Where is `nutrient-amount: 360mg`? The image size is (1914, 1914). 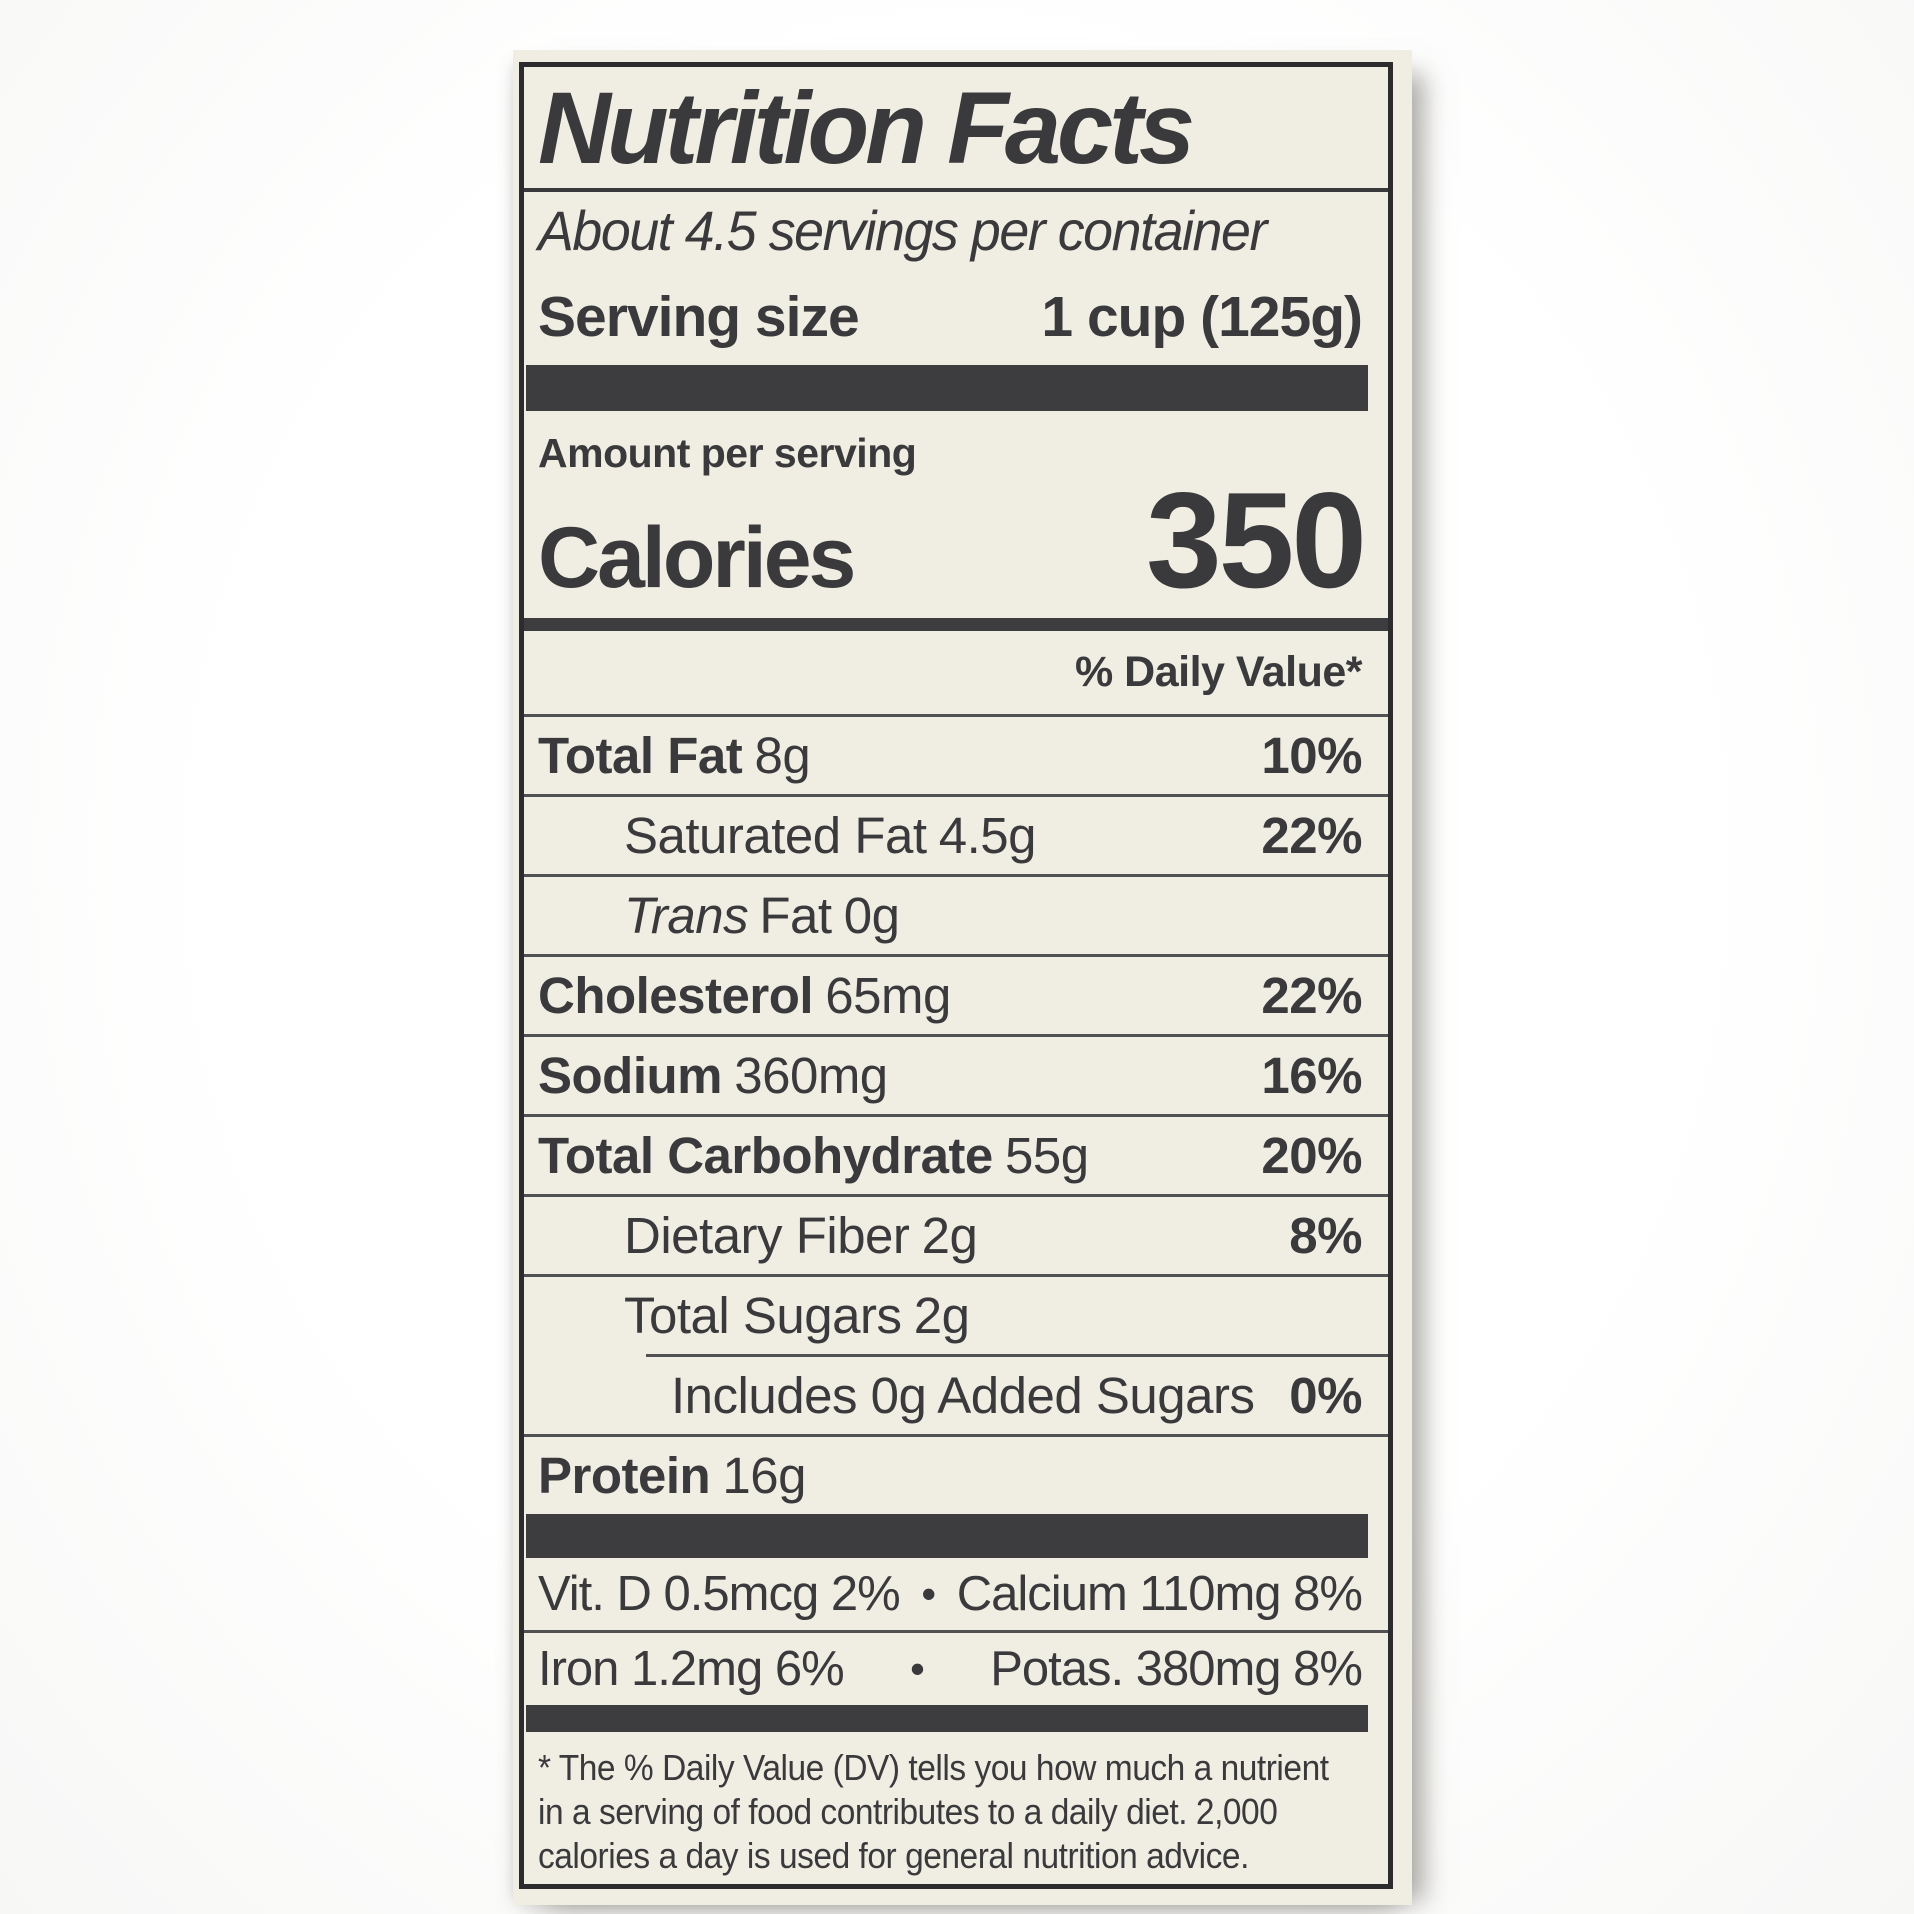 nutrient-amount: 360mg is located at coordinates (811, 1075).